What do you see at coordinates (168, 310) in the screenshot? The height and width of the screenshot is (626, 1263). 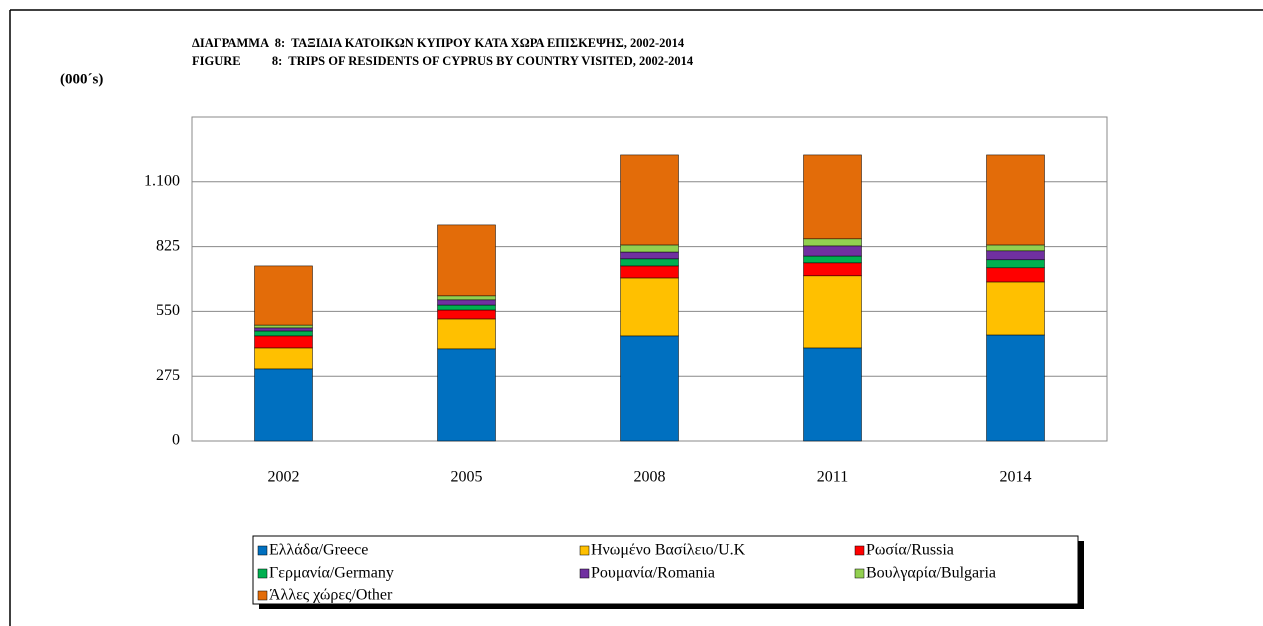 I see `y-tick-label: 550` at bounding box center [168, 310].